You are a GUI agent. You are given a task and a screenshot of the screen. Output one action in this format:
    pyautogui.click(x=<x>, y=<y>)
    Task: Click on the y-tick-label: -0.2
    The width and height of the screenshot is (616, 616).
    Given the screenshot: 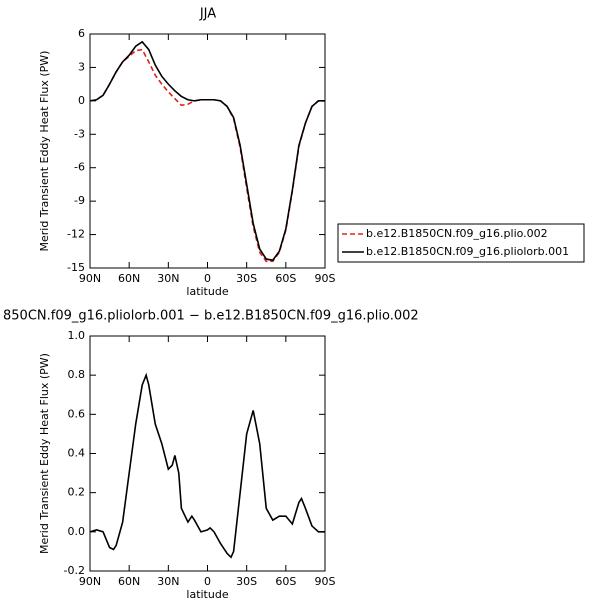 What is the action you would take?
    pyautogui.click(x=74, y=570)
    